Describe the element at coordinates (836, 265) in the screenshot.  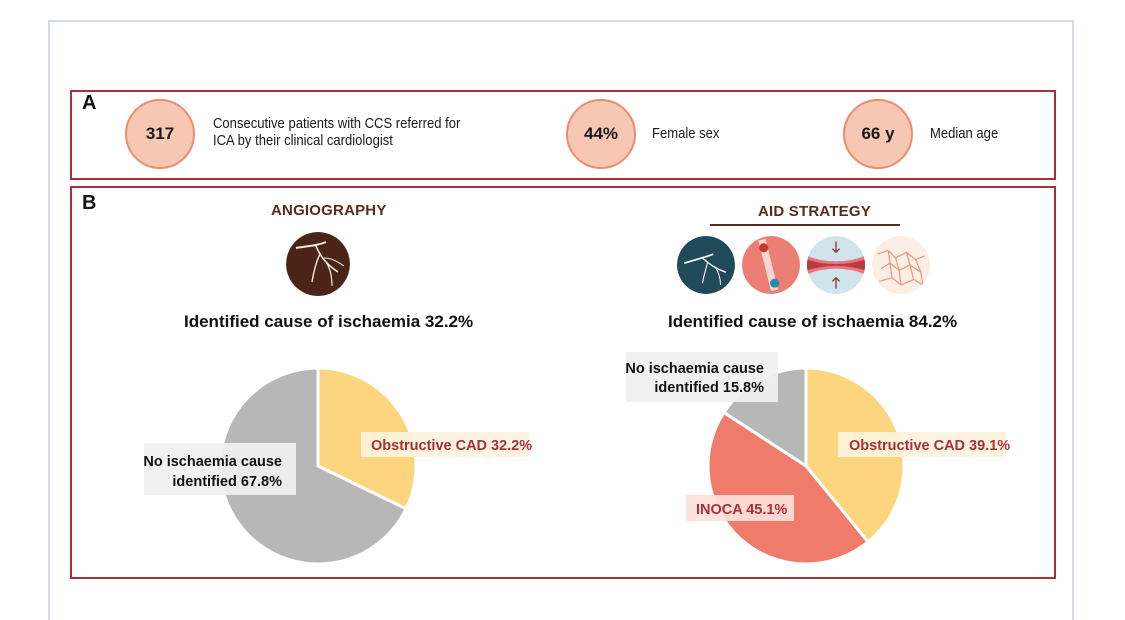
I see `vessel-constriction-icon` at that location.